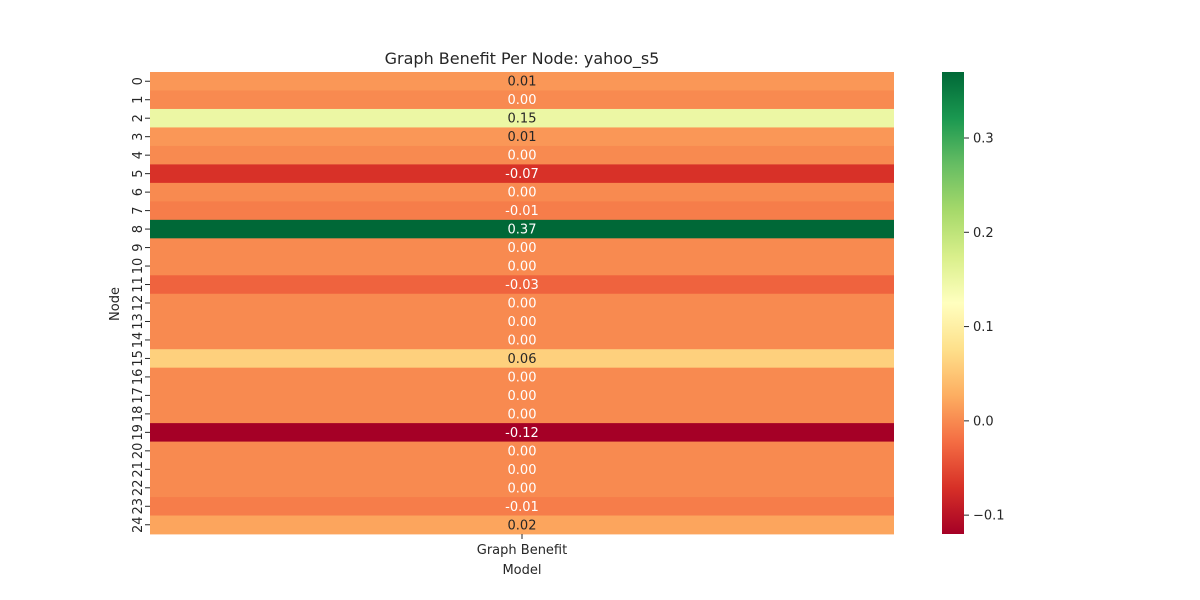  What do you see at coordinates (138, 377) in the screenshot?
I see `y-tick-label: 16` at bounding box center [138, 377].